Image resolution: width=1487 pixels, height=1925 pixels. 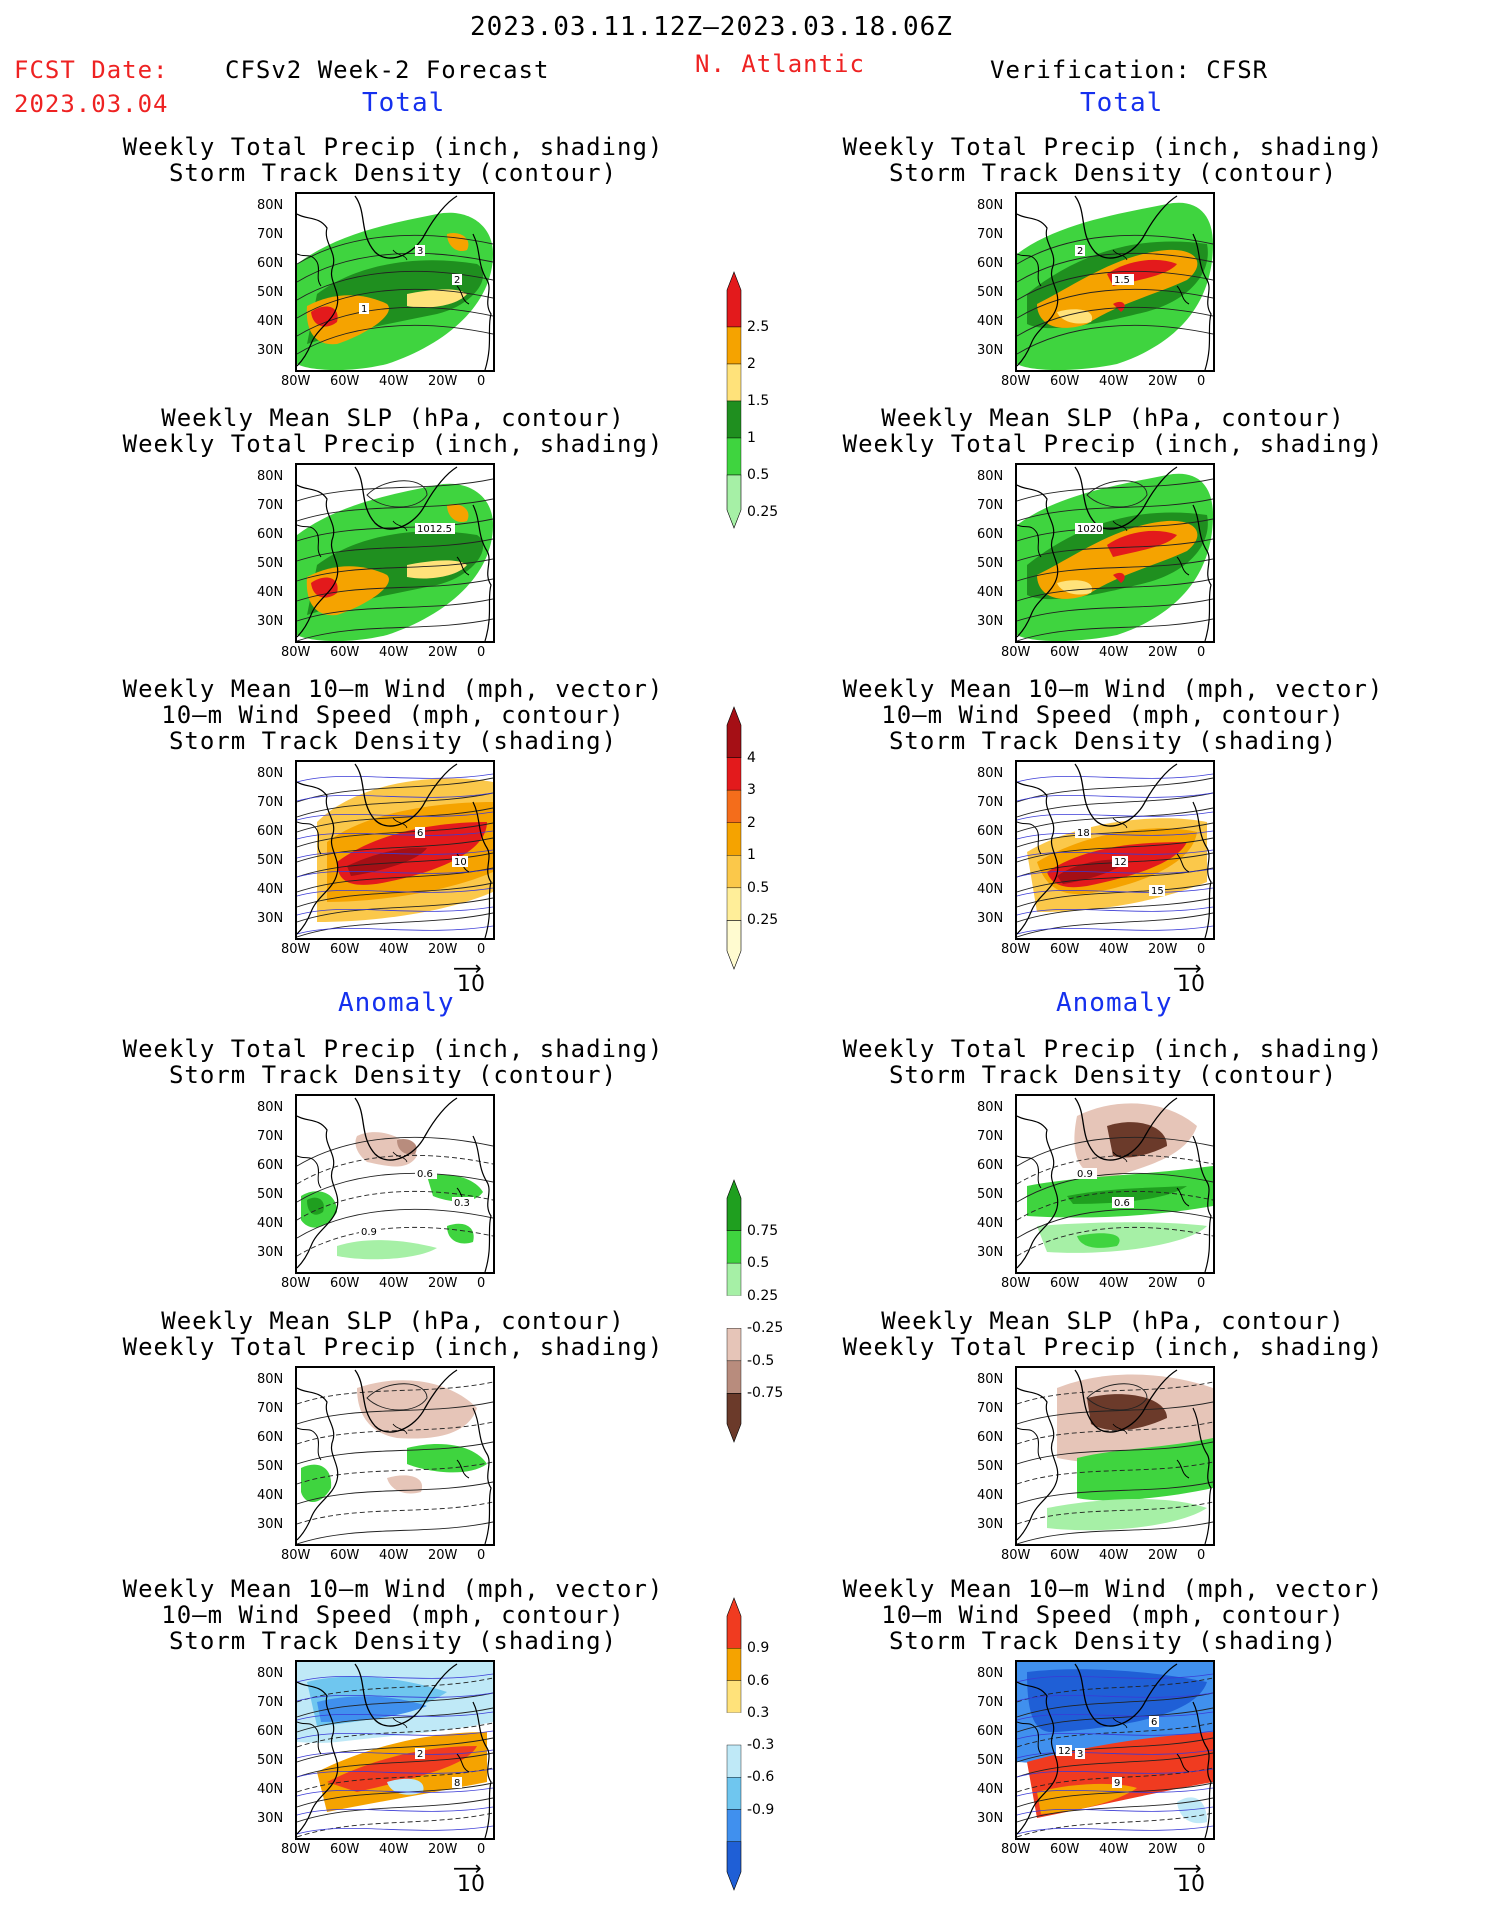 I want to click on colorbar-label-storm_total-5: 0.25, so click(x=763, y=920).